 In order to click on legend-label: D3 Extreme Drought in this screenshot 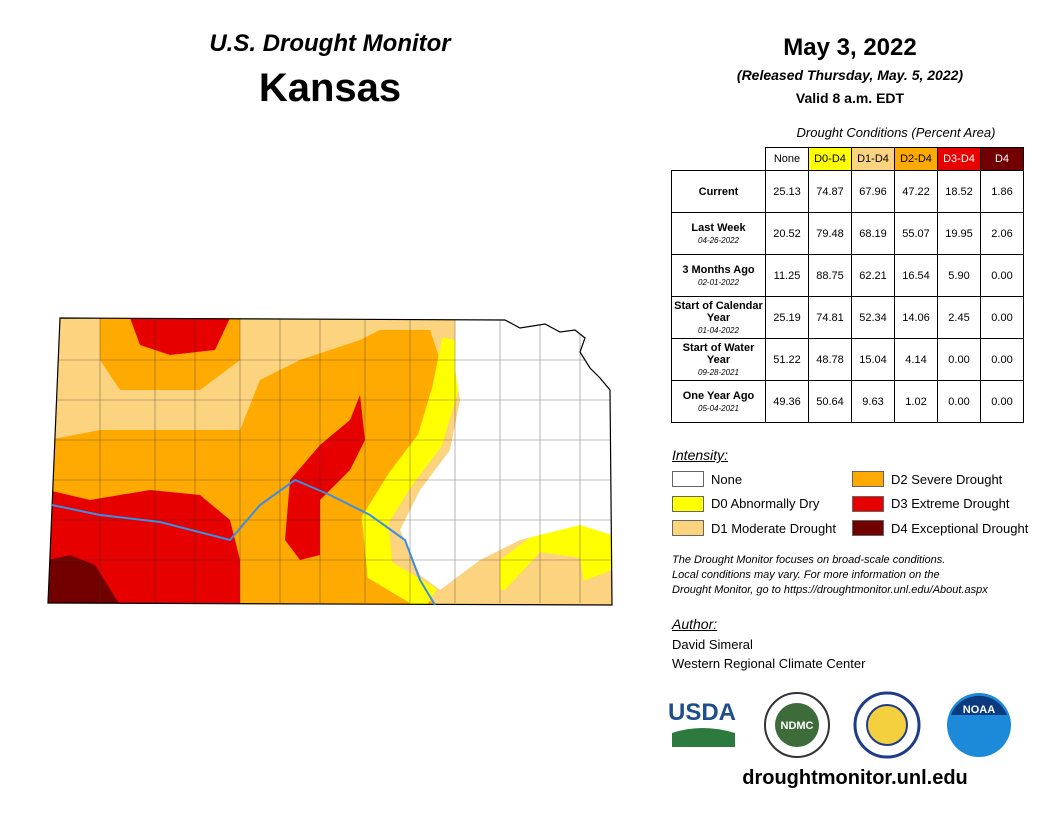, I will do `click(950, 503)`.